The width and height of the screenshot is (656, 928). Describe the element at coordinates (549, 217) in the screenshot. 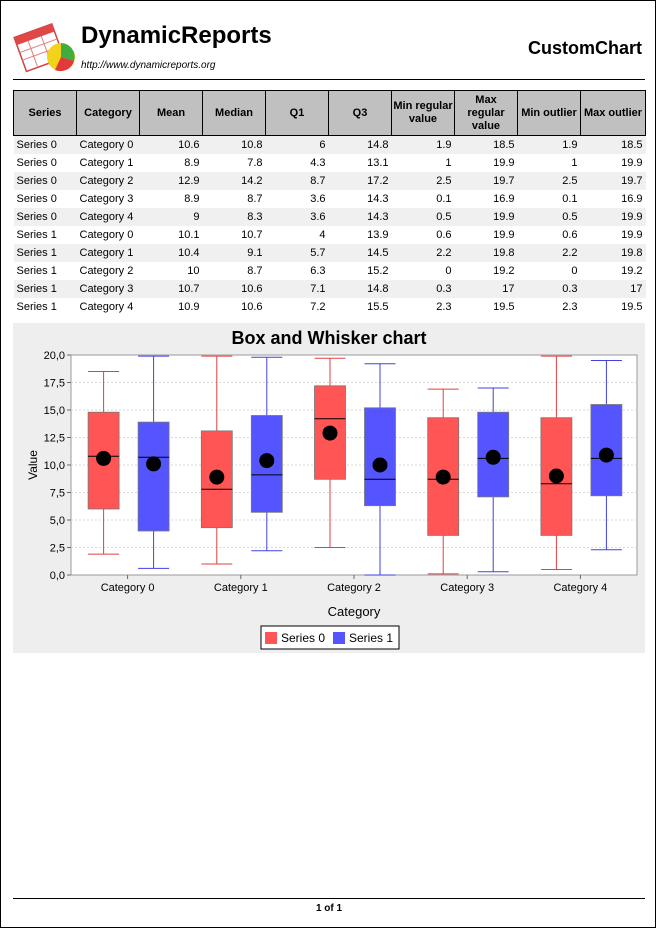

I see `cell-min-outlier: 0.5` at that location.